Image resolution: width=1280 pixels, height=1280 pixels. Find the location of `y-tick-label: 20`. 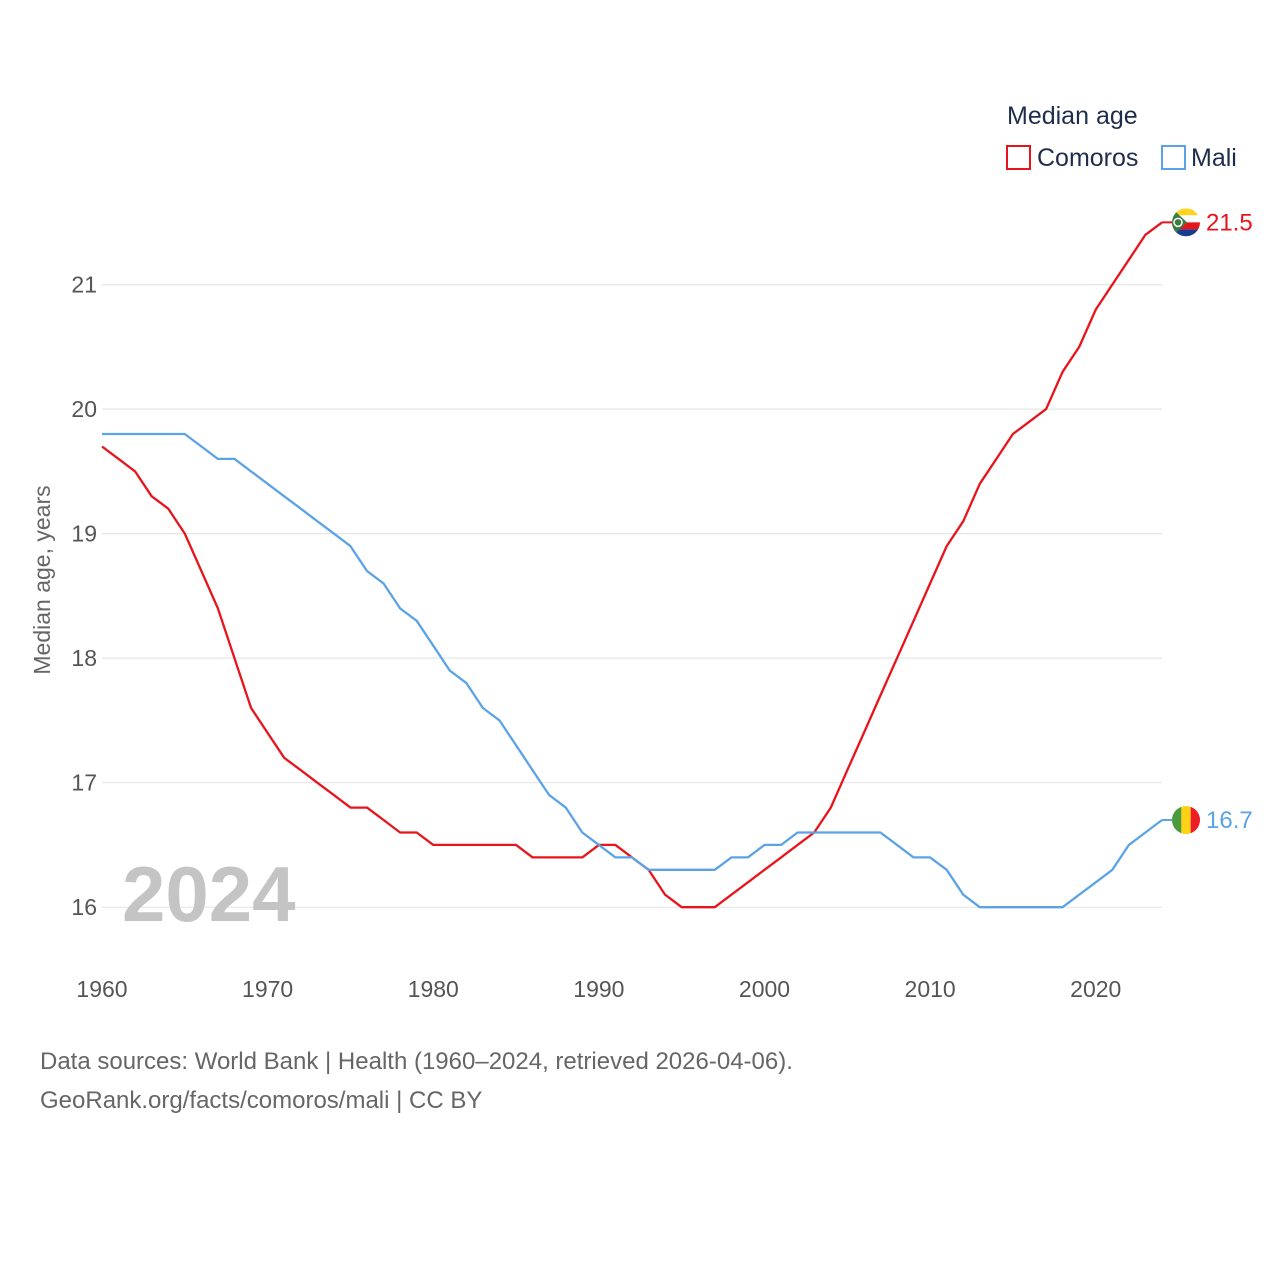

y-tick-label: 20 is located at coordinates (84, 409).